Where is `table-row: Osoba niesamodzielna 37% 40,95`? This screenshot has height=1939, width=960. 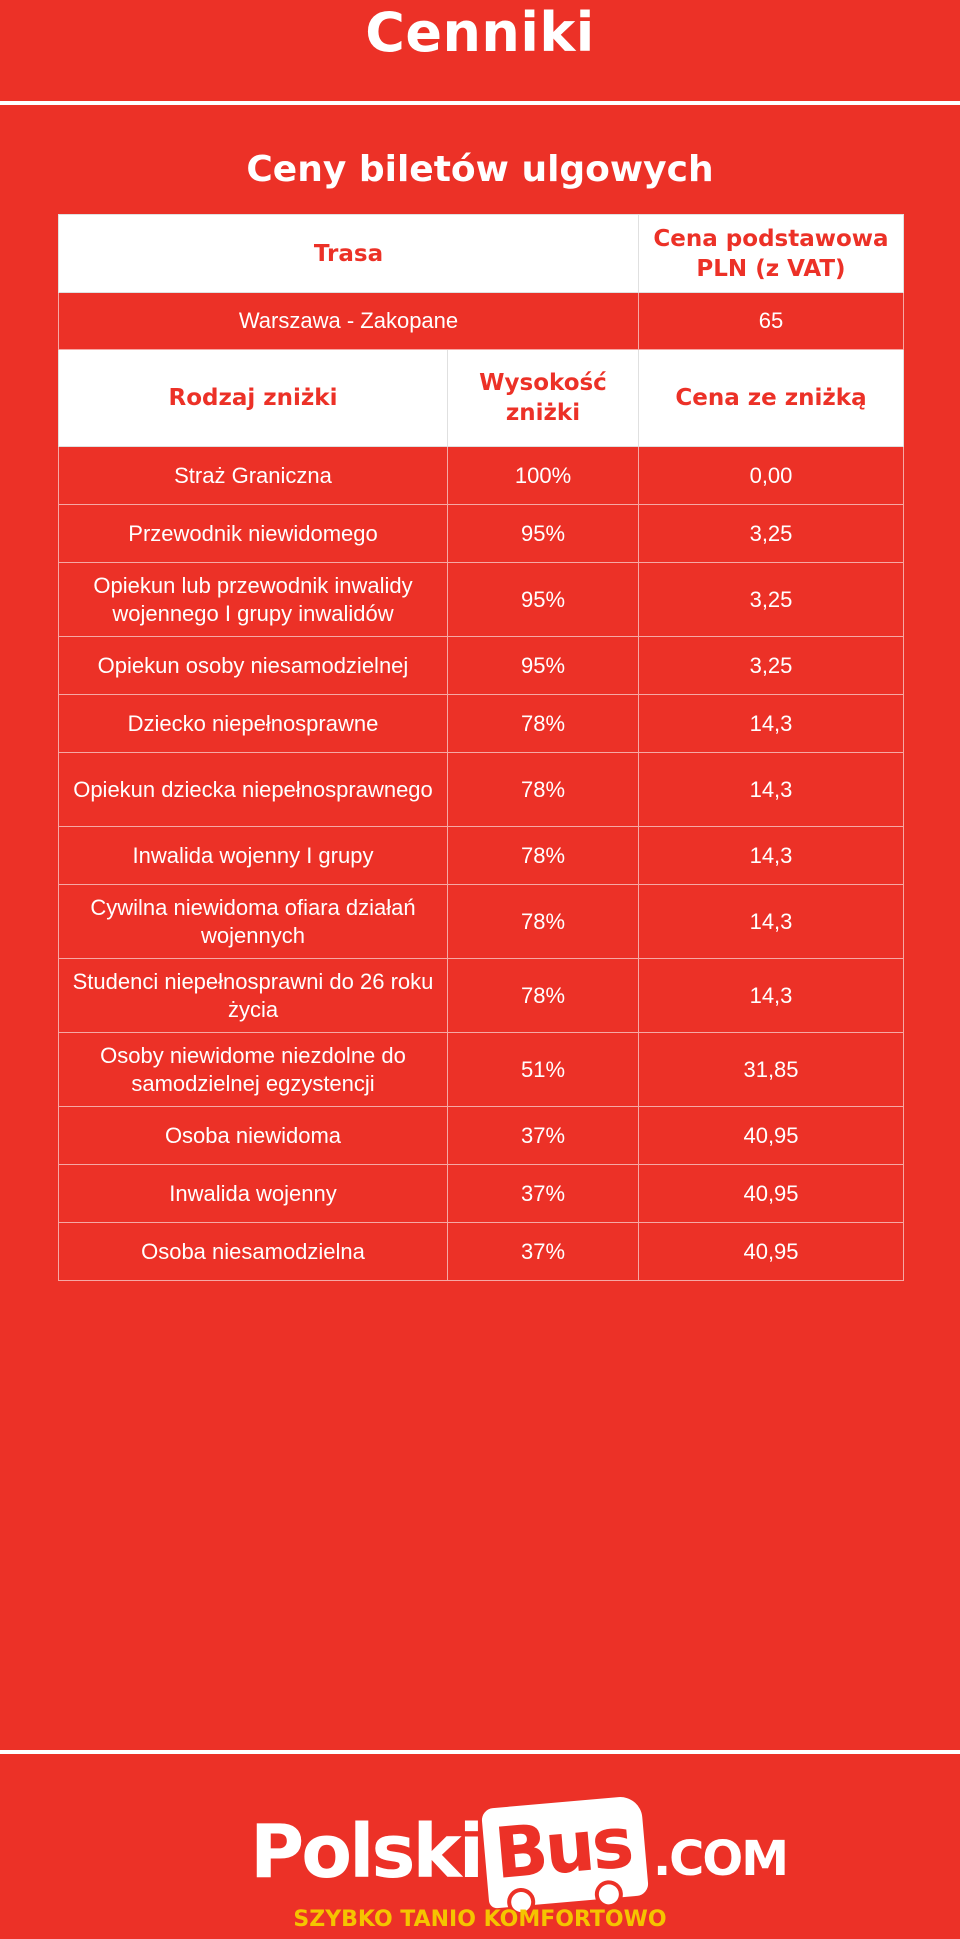
table-row: Osoba niesamodzielna 37% 40,95 is located at coordinates (481, 1251).